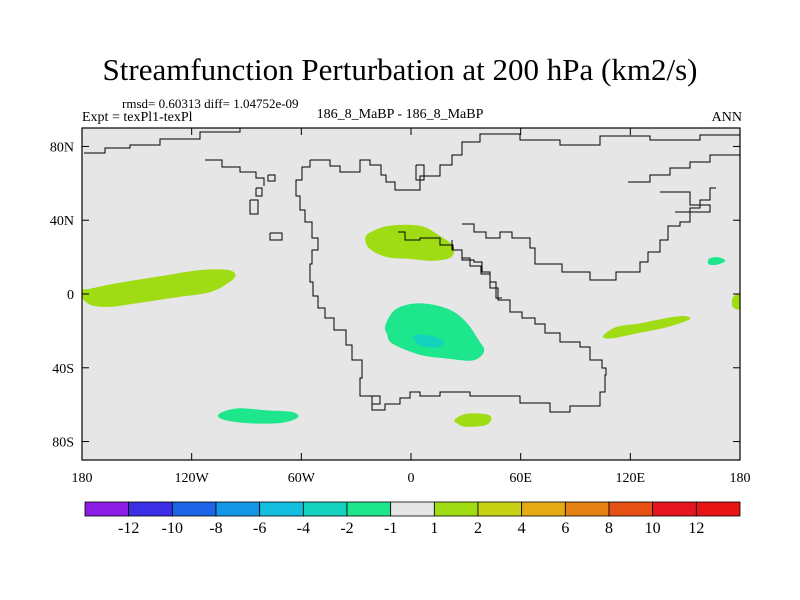 This screenshot has width=800, height=600. What do you see at coordinates (137, 117) in the screenshot?
I see `experiment-label: Expt = texPl1-texPl` at bounding box center [137, 117].